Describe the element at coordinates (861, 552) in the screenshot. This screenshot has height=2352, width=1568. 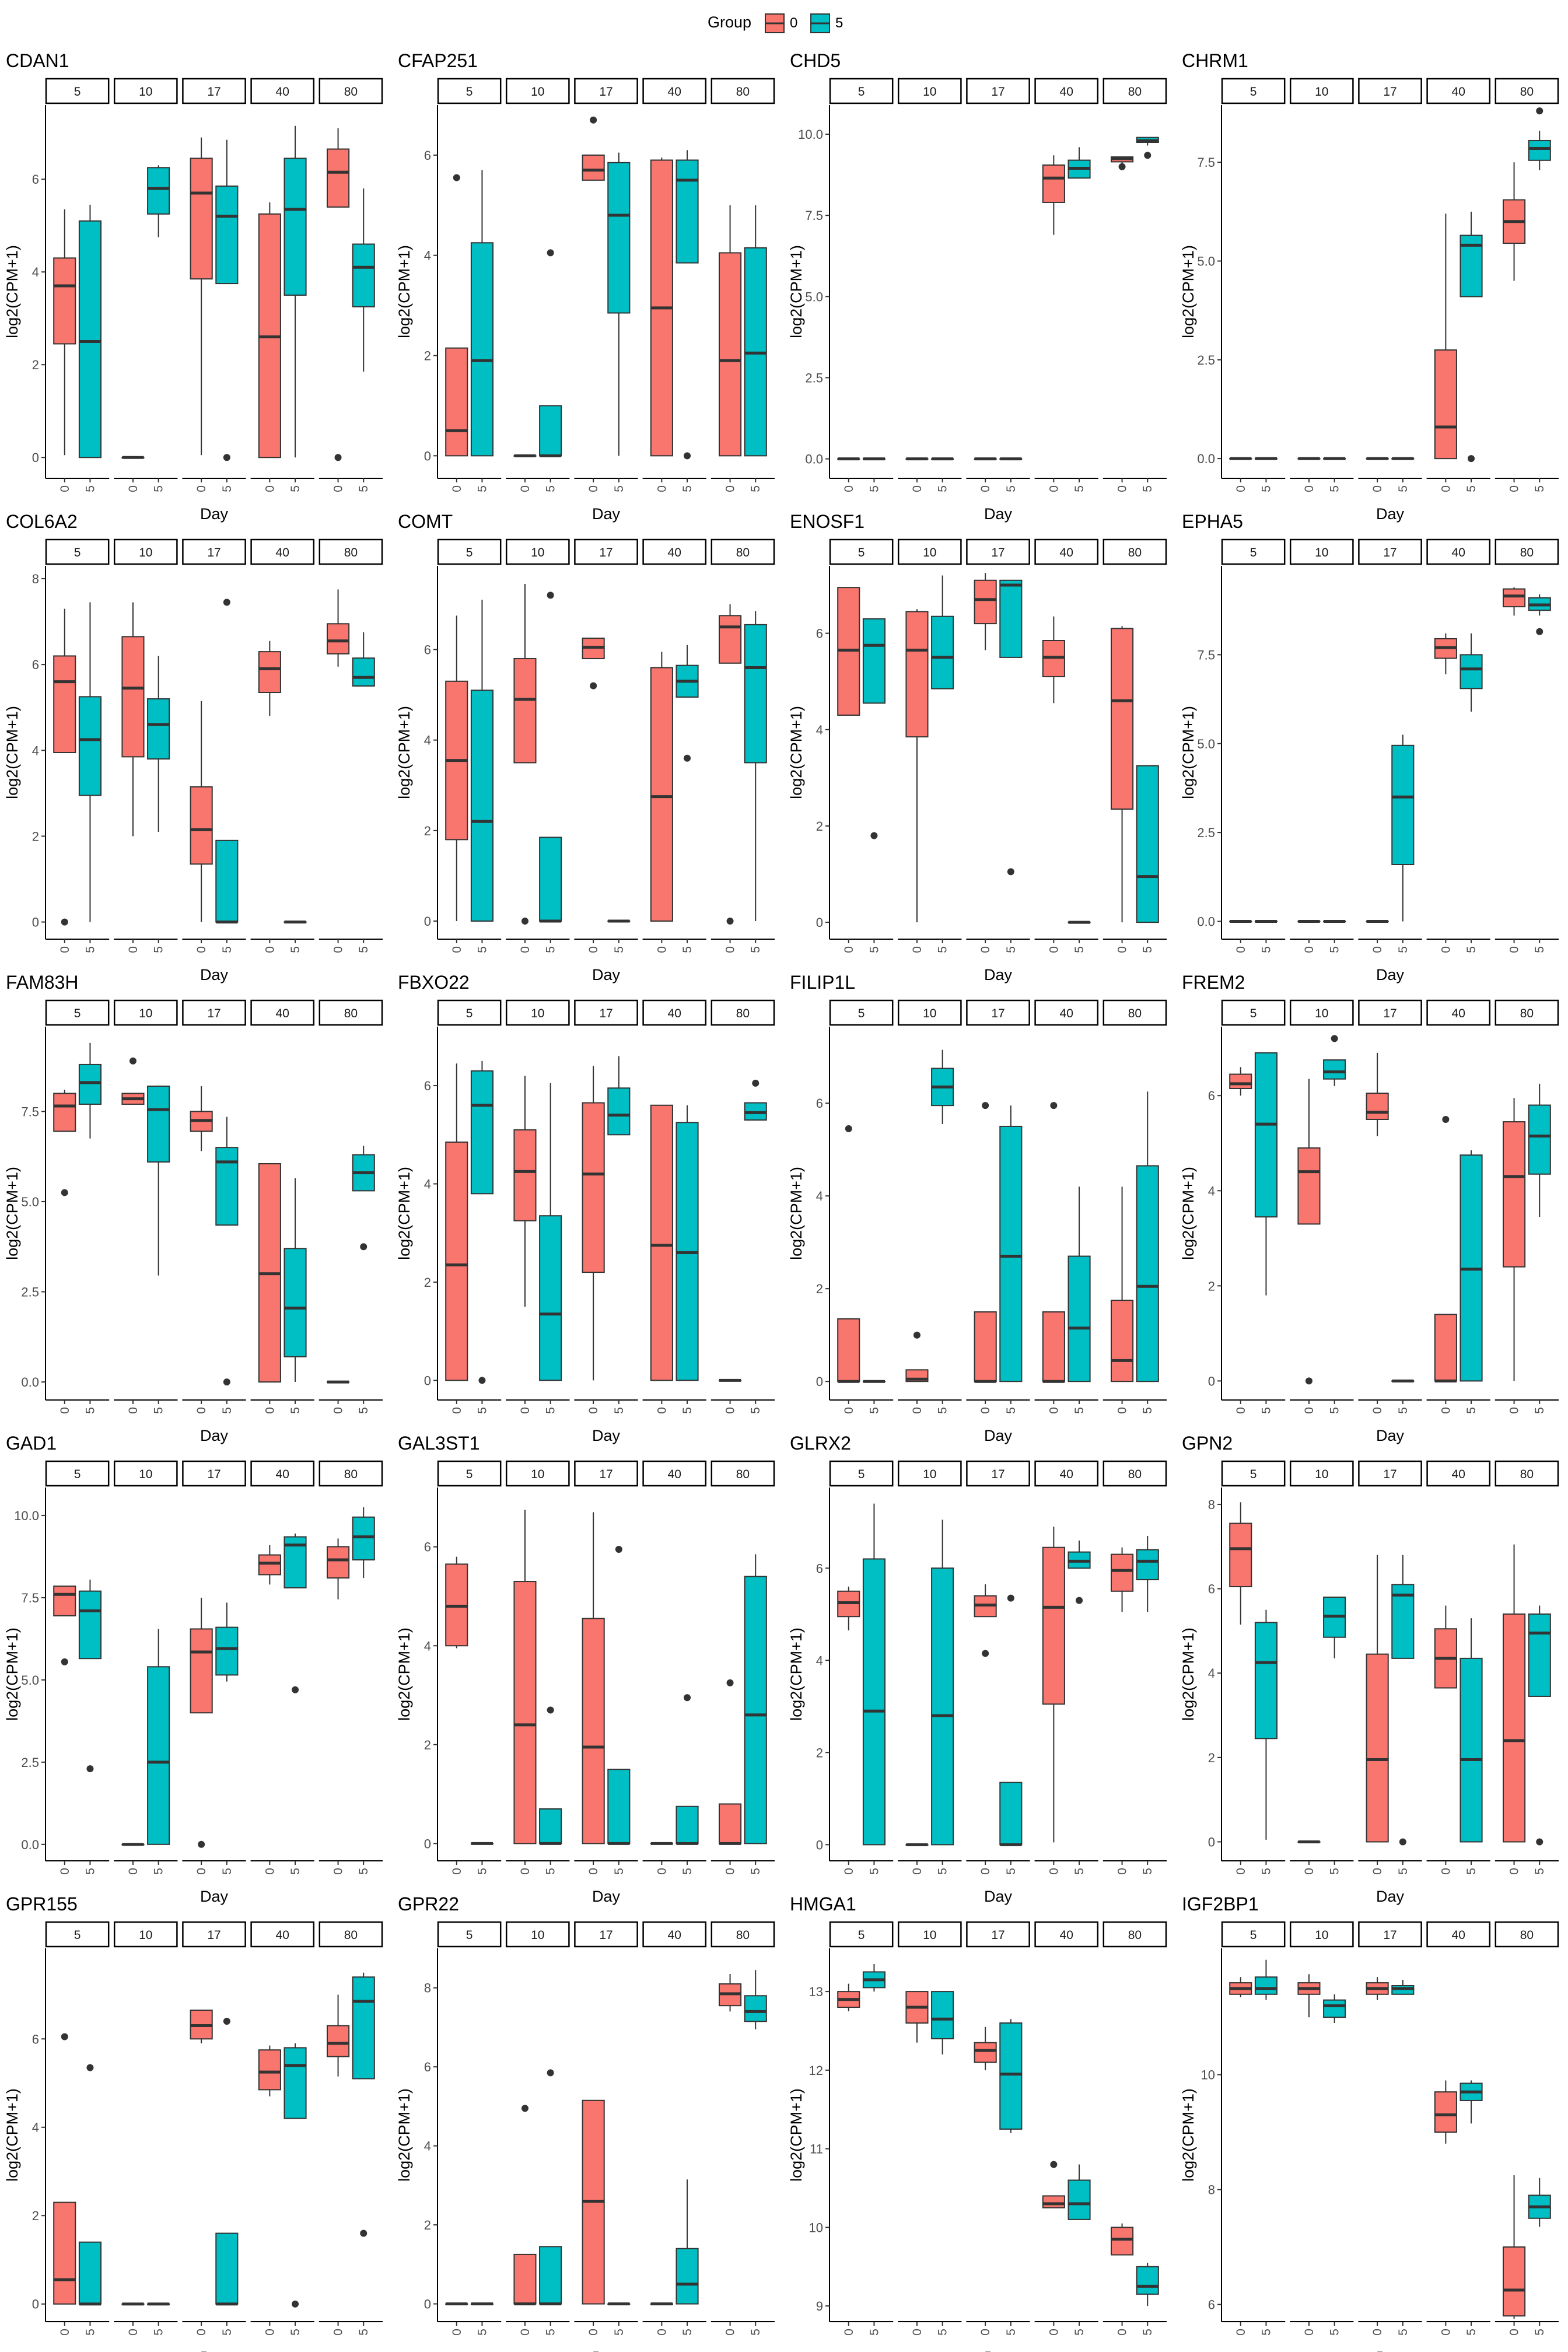
I see `facet-strip-label: 5` at that location.